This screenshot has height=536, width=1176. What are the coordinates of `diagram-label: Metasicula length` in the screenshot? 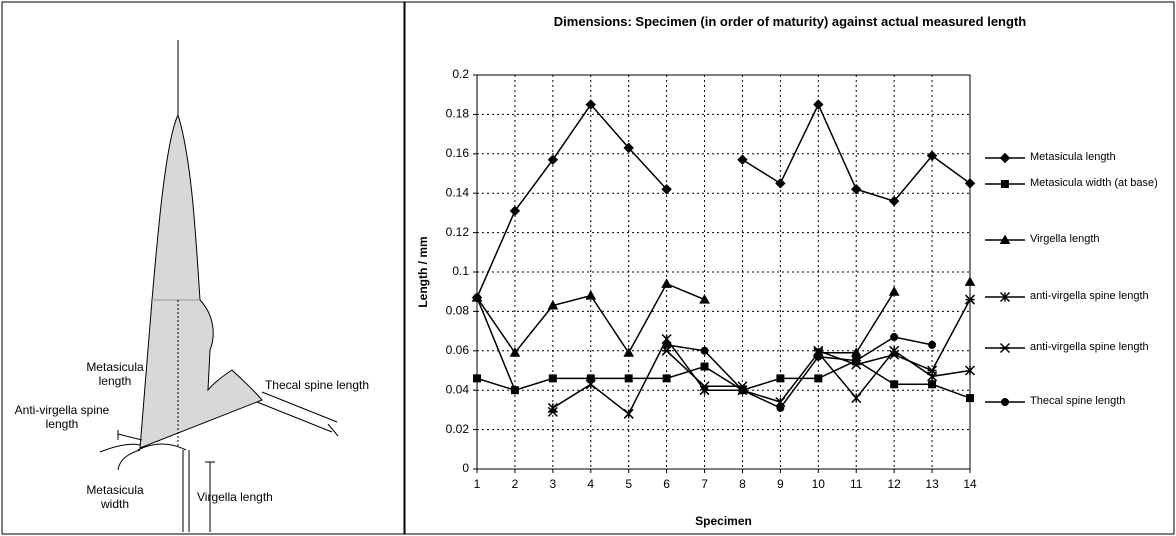 It's located at (115, 374).